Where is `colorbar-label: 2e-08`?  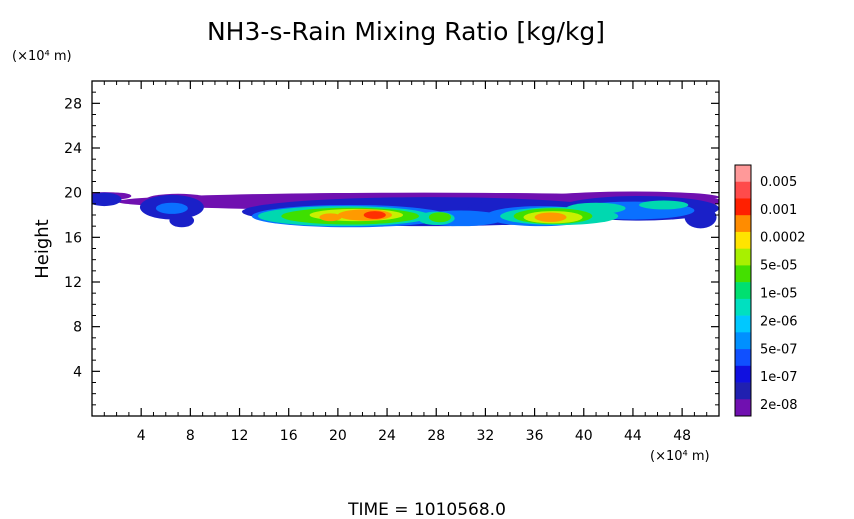 colorbar-label: 2e-08 is located at coordinates (779, 405).